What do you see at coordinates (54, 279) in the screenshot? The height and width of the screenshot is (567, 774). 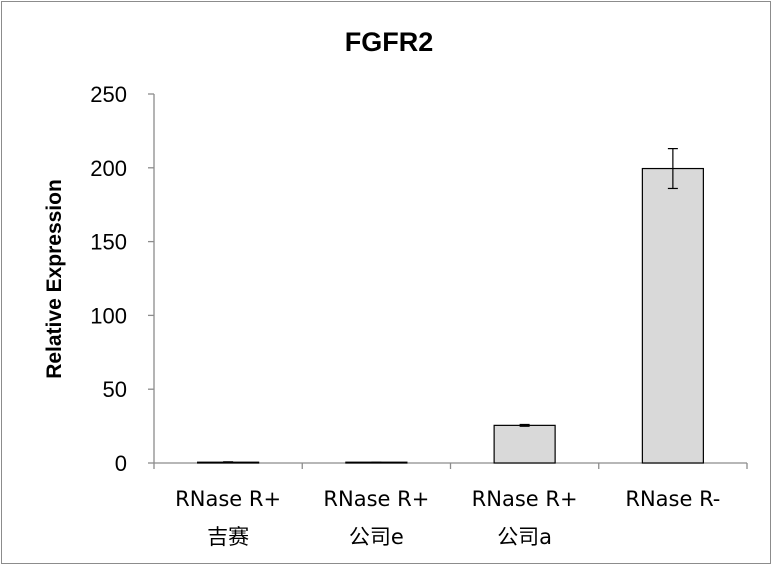 I see `y-axis-label: Relative Expression` at bounding box center [54, 279].